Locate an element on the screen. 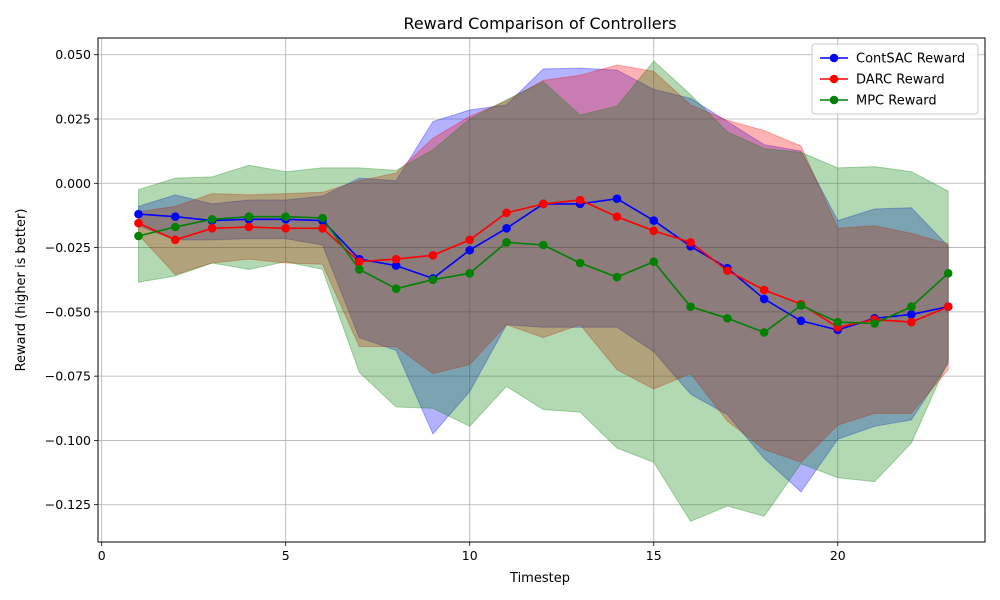  y-tick-label: 0.000 is located at coordinates (73, 183).